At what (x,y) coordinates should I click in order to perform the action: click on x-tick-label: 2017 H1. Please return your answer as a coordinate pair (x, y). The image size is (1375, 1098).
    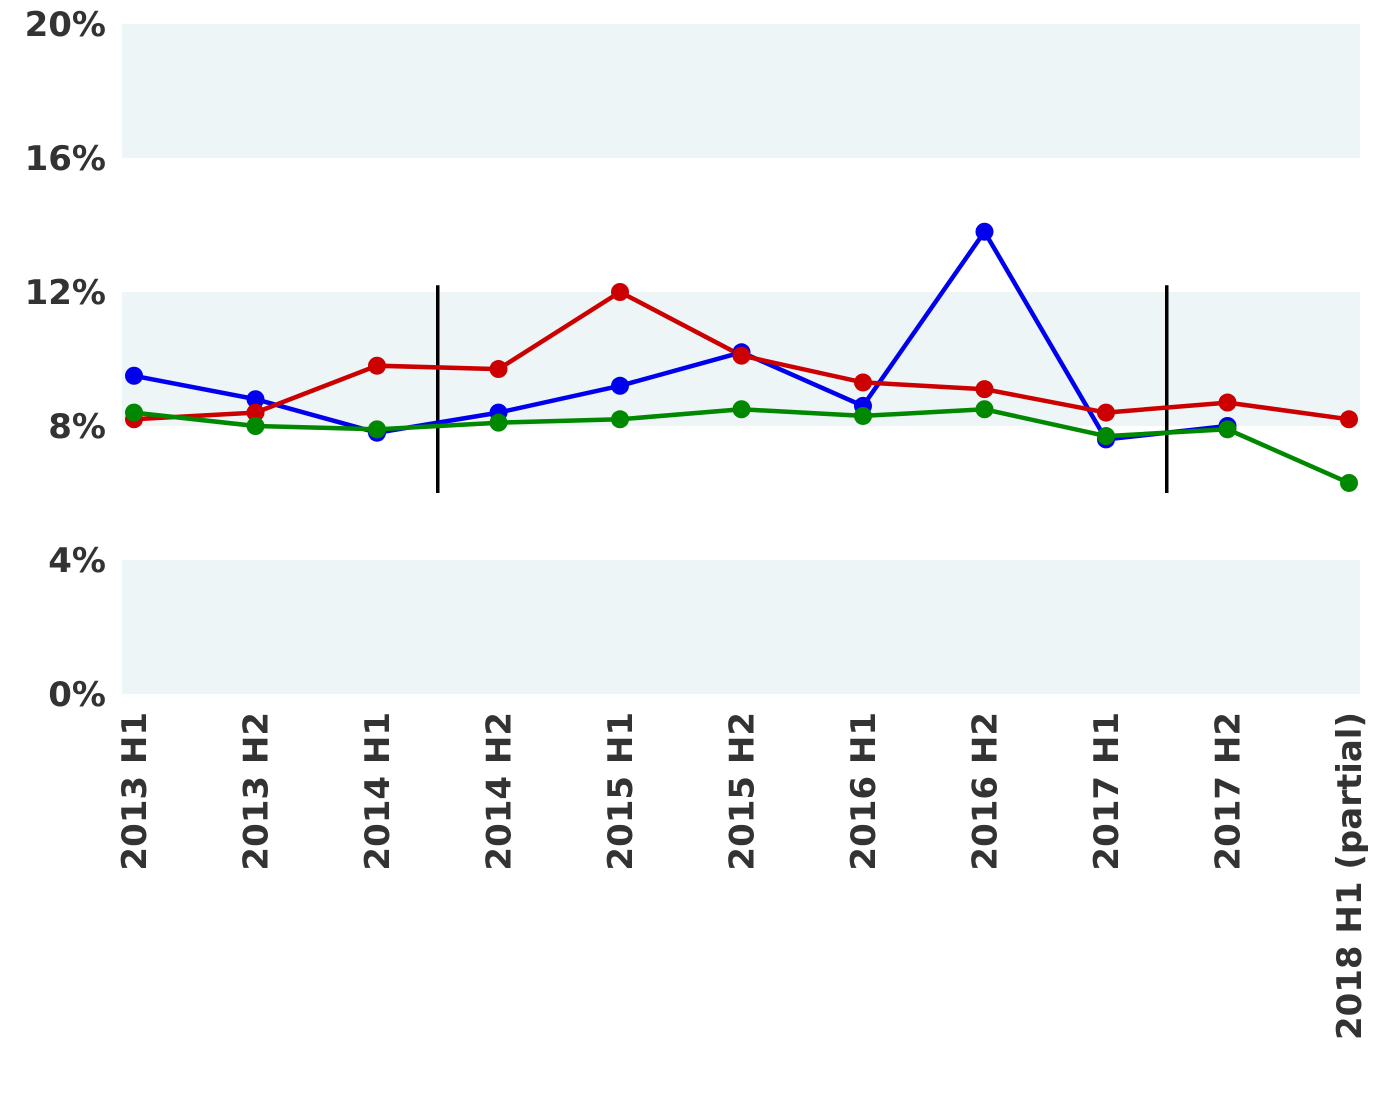
    Looking at the image, I should click on (1107, 791).